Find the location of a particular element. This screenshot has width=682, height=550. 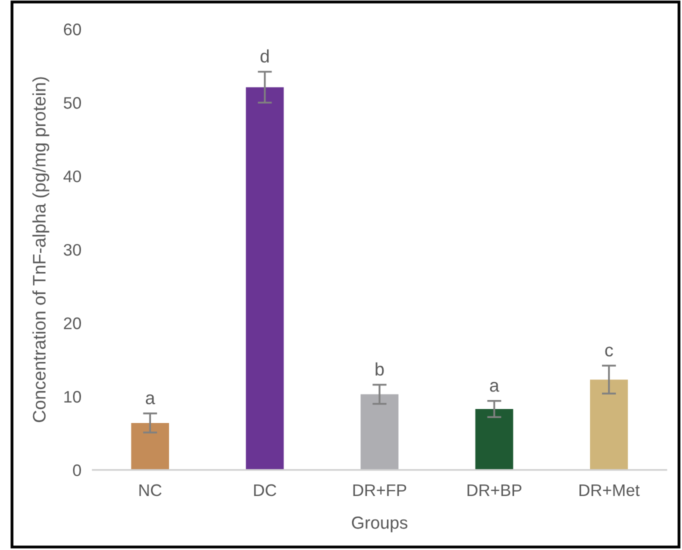

x-tick-label: DC is located at coordinates (265, 490).